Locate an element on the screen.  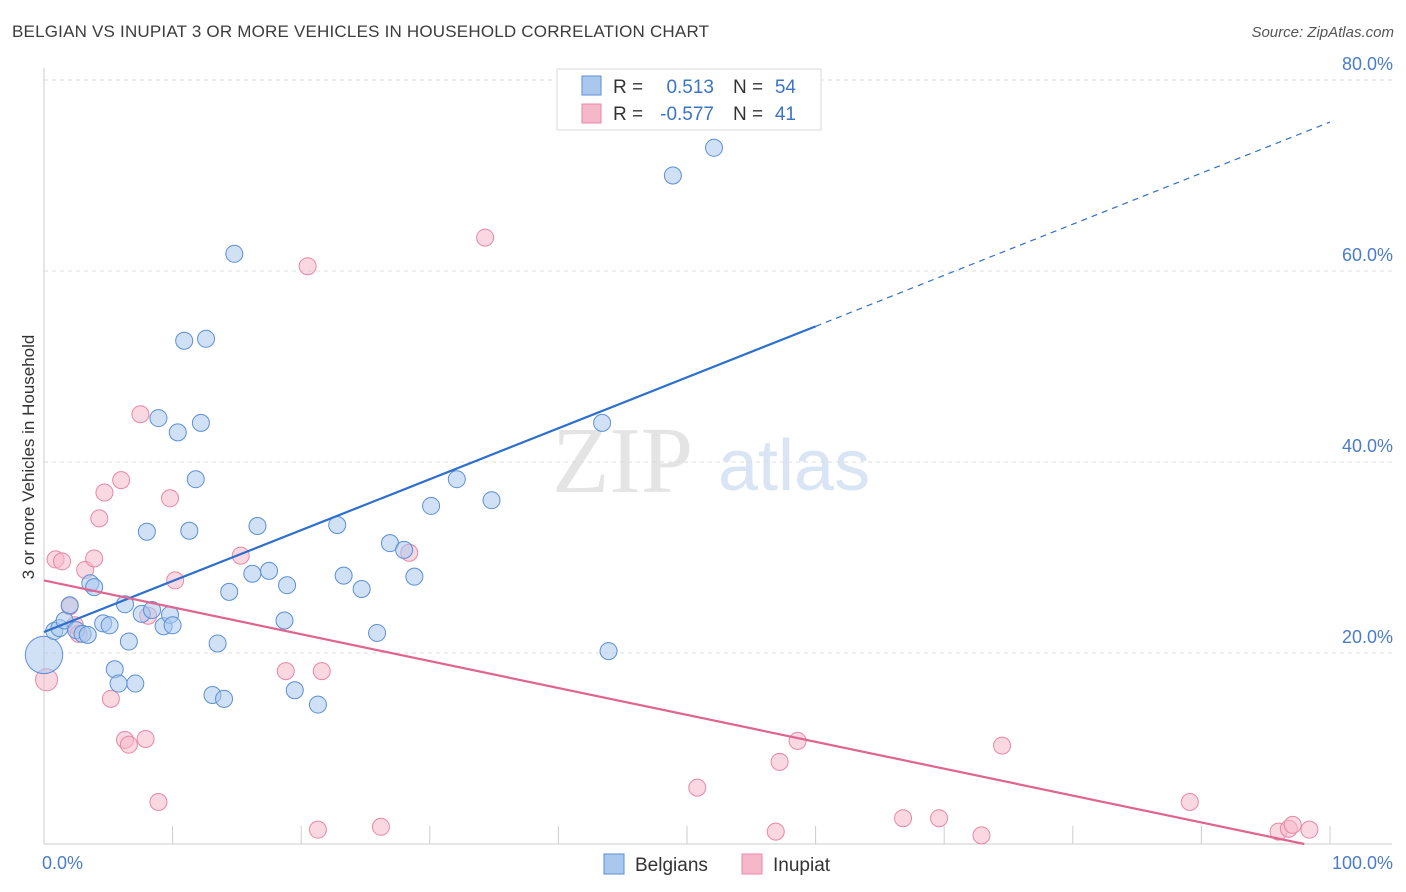
x-tick-label: 100.0% is located at coordinates (1362, 863).